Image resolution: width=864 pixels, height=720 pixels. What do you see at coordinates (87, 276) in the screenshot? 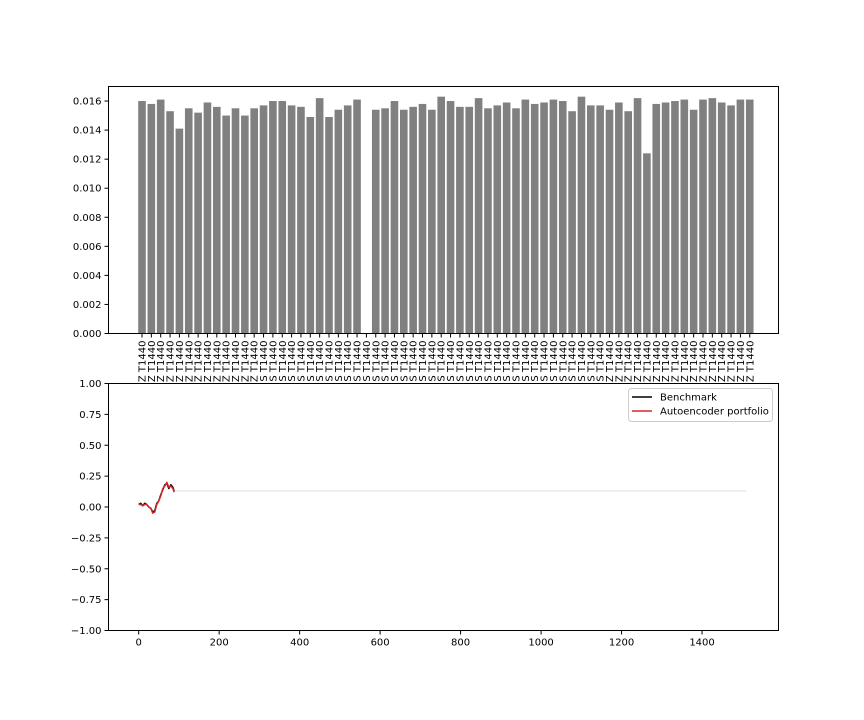
I see `bar-y-tick-label: 0.004` at bounding box center [87, 276].